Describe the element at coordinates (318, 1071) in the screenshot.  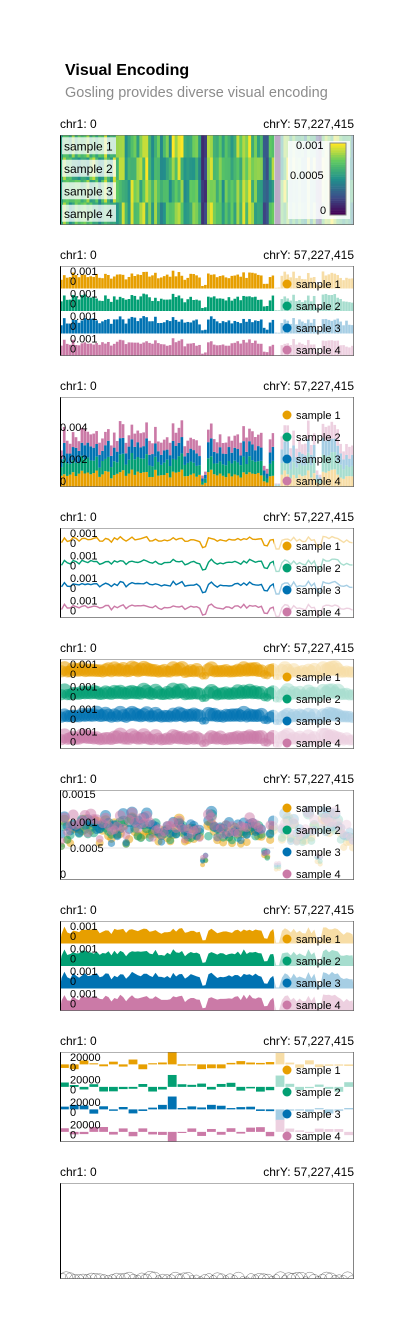
I see `legend-label: sample 1` at that location.